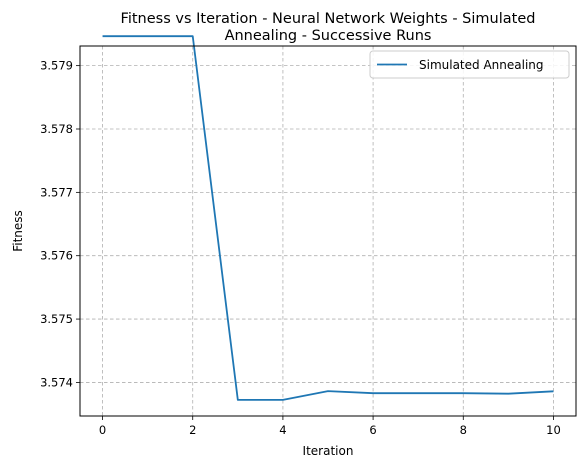 Image resolution: width=585 pixels, height=468 pixels. What do you see at coordinates (60, 224) in the screenshot?
I see `y-axis: 3.574 3.575 3.576 3.577 3.578 3.579` at bounding box center [60, 224].